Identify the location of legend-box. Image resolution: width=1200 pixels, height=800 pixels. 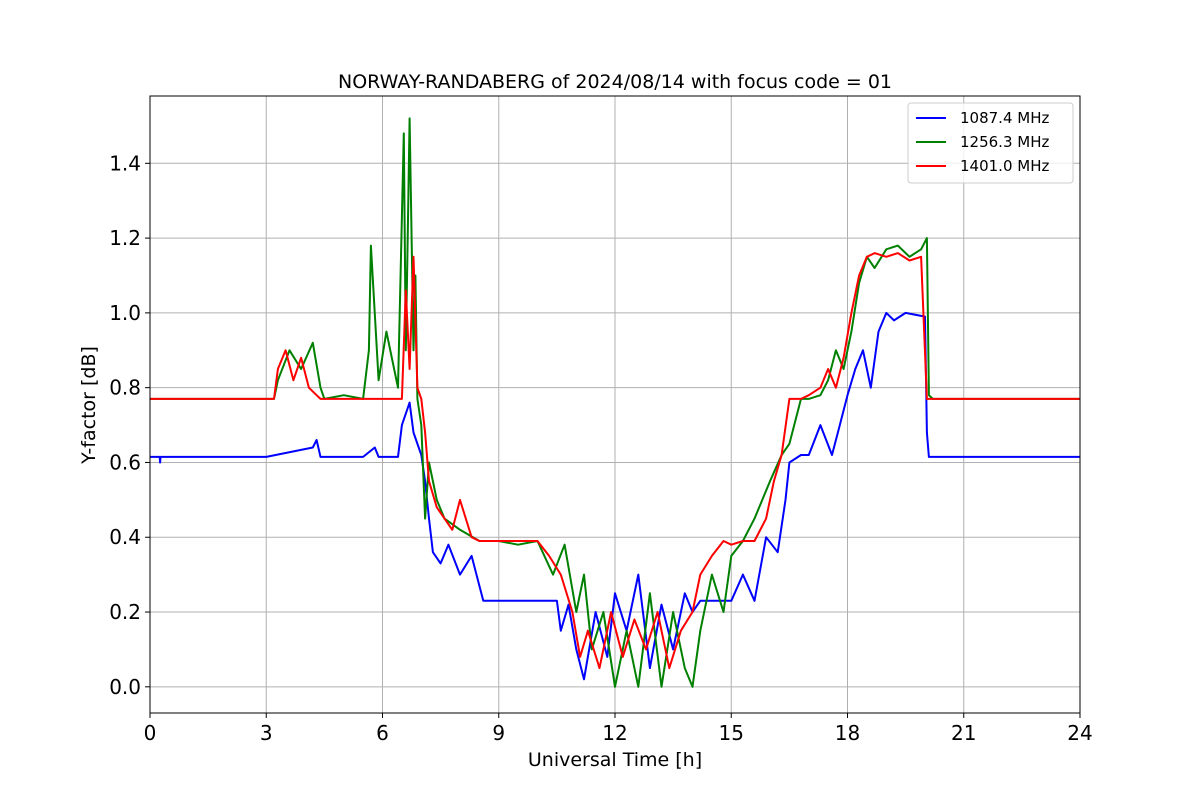
(990, 143).